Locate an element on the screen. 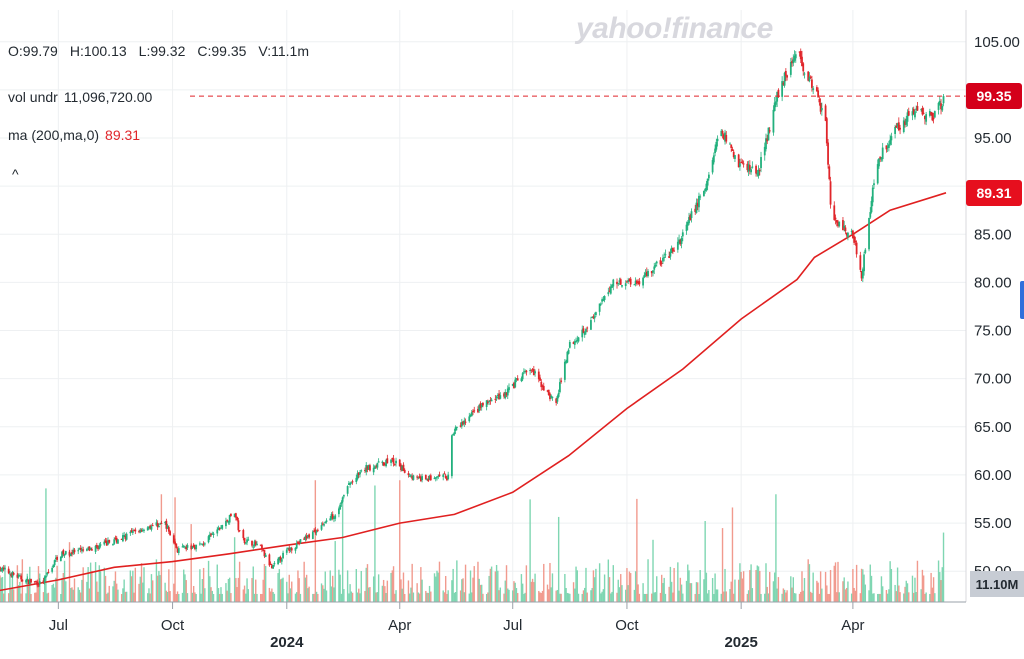 This screenshot has width=1024, height=659. volume-indicator-row: vol undr 11,096,720.00 is located at coordinates (80, 97).